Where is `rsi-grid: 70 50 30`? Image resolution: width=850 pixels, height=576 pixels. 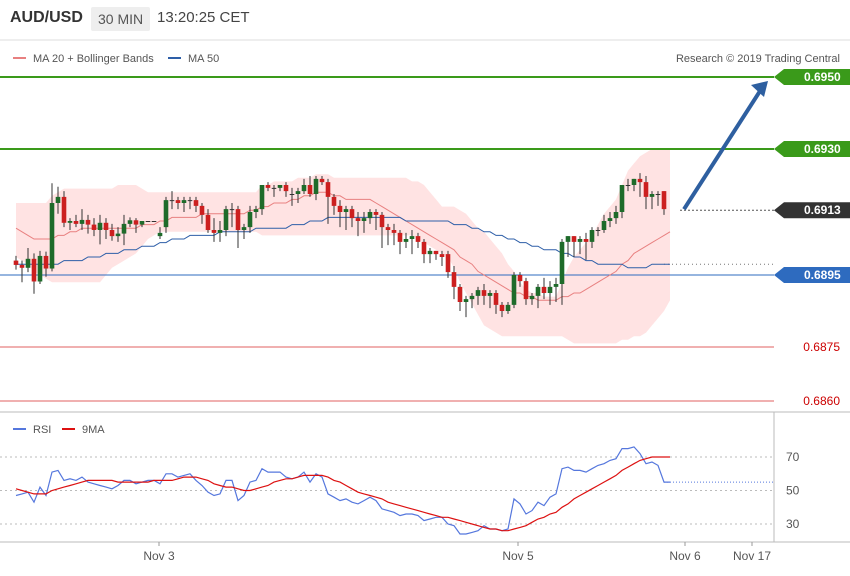 rsi-grid: 70 50 30 is located at coordinates (400, 490).